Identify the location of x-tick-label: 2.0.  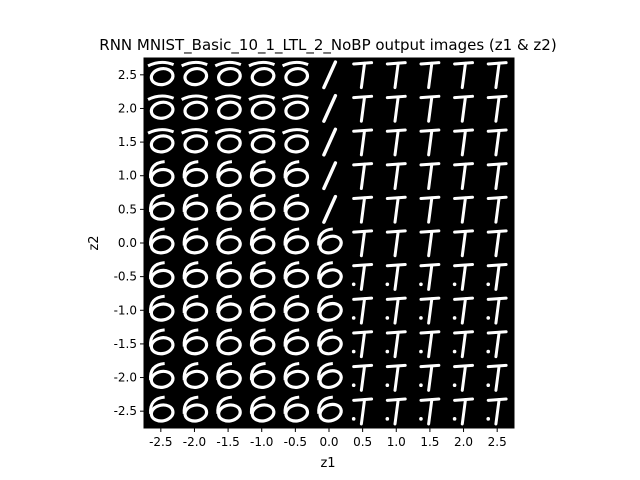
(463, 442).